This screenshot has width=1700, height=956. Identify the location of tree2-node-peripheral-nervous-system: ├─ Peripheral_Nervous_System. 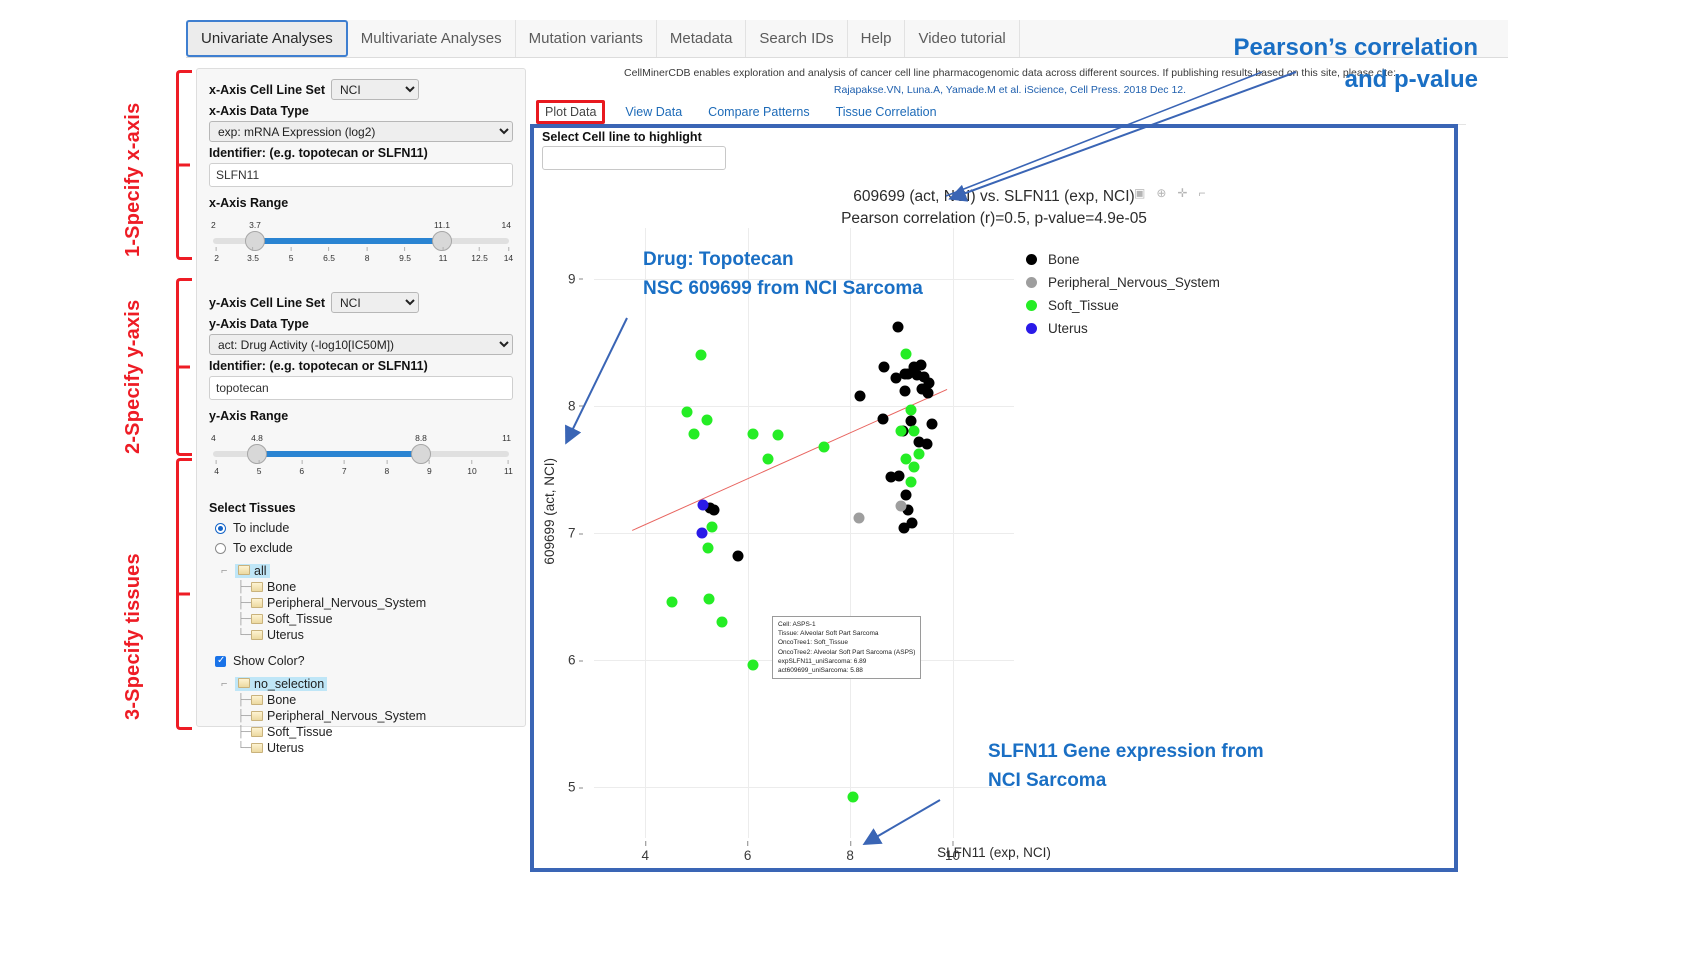
(375, 716).